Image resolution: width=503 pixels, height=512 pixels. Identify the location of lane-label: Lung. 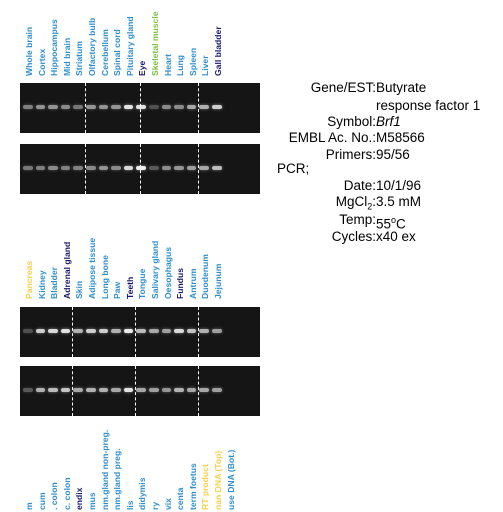
(180, 65).